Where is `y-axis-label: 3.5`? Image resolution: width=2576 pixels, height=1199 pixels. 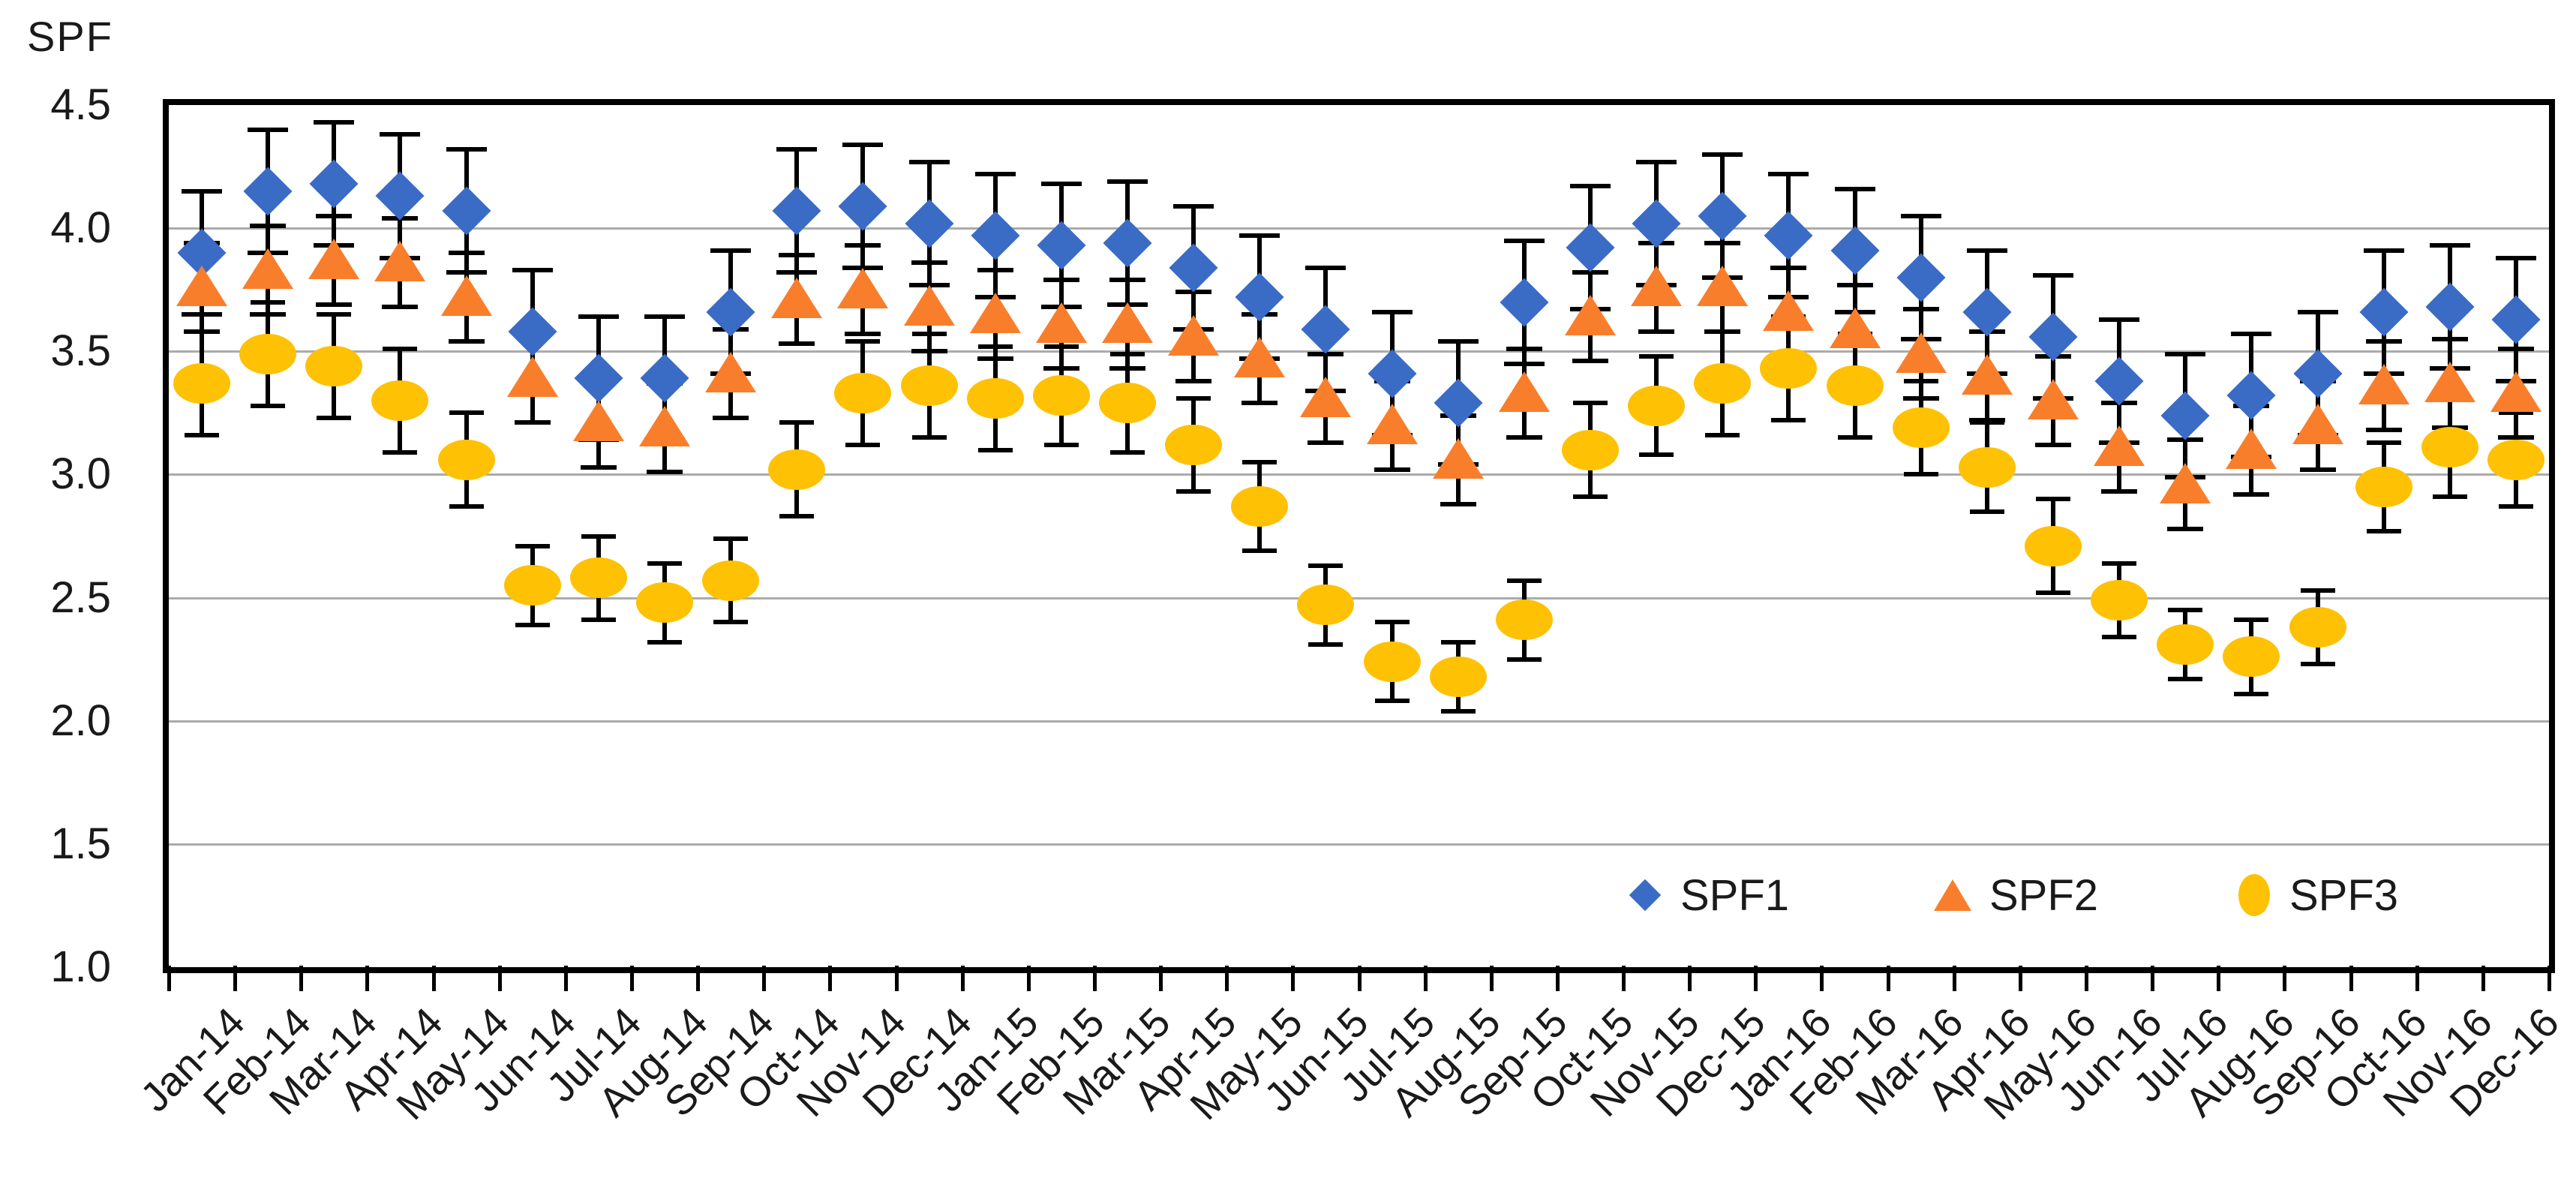
y-axis-label: 3.5 is located at coordinates (80, 351).